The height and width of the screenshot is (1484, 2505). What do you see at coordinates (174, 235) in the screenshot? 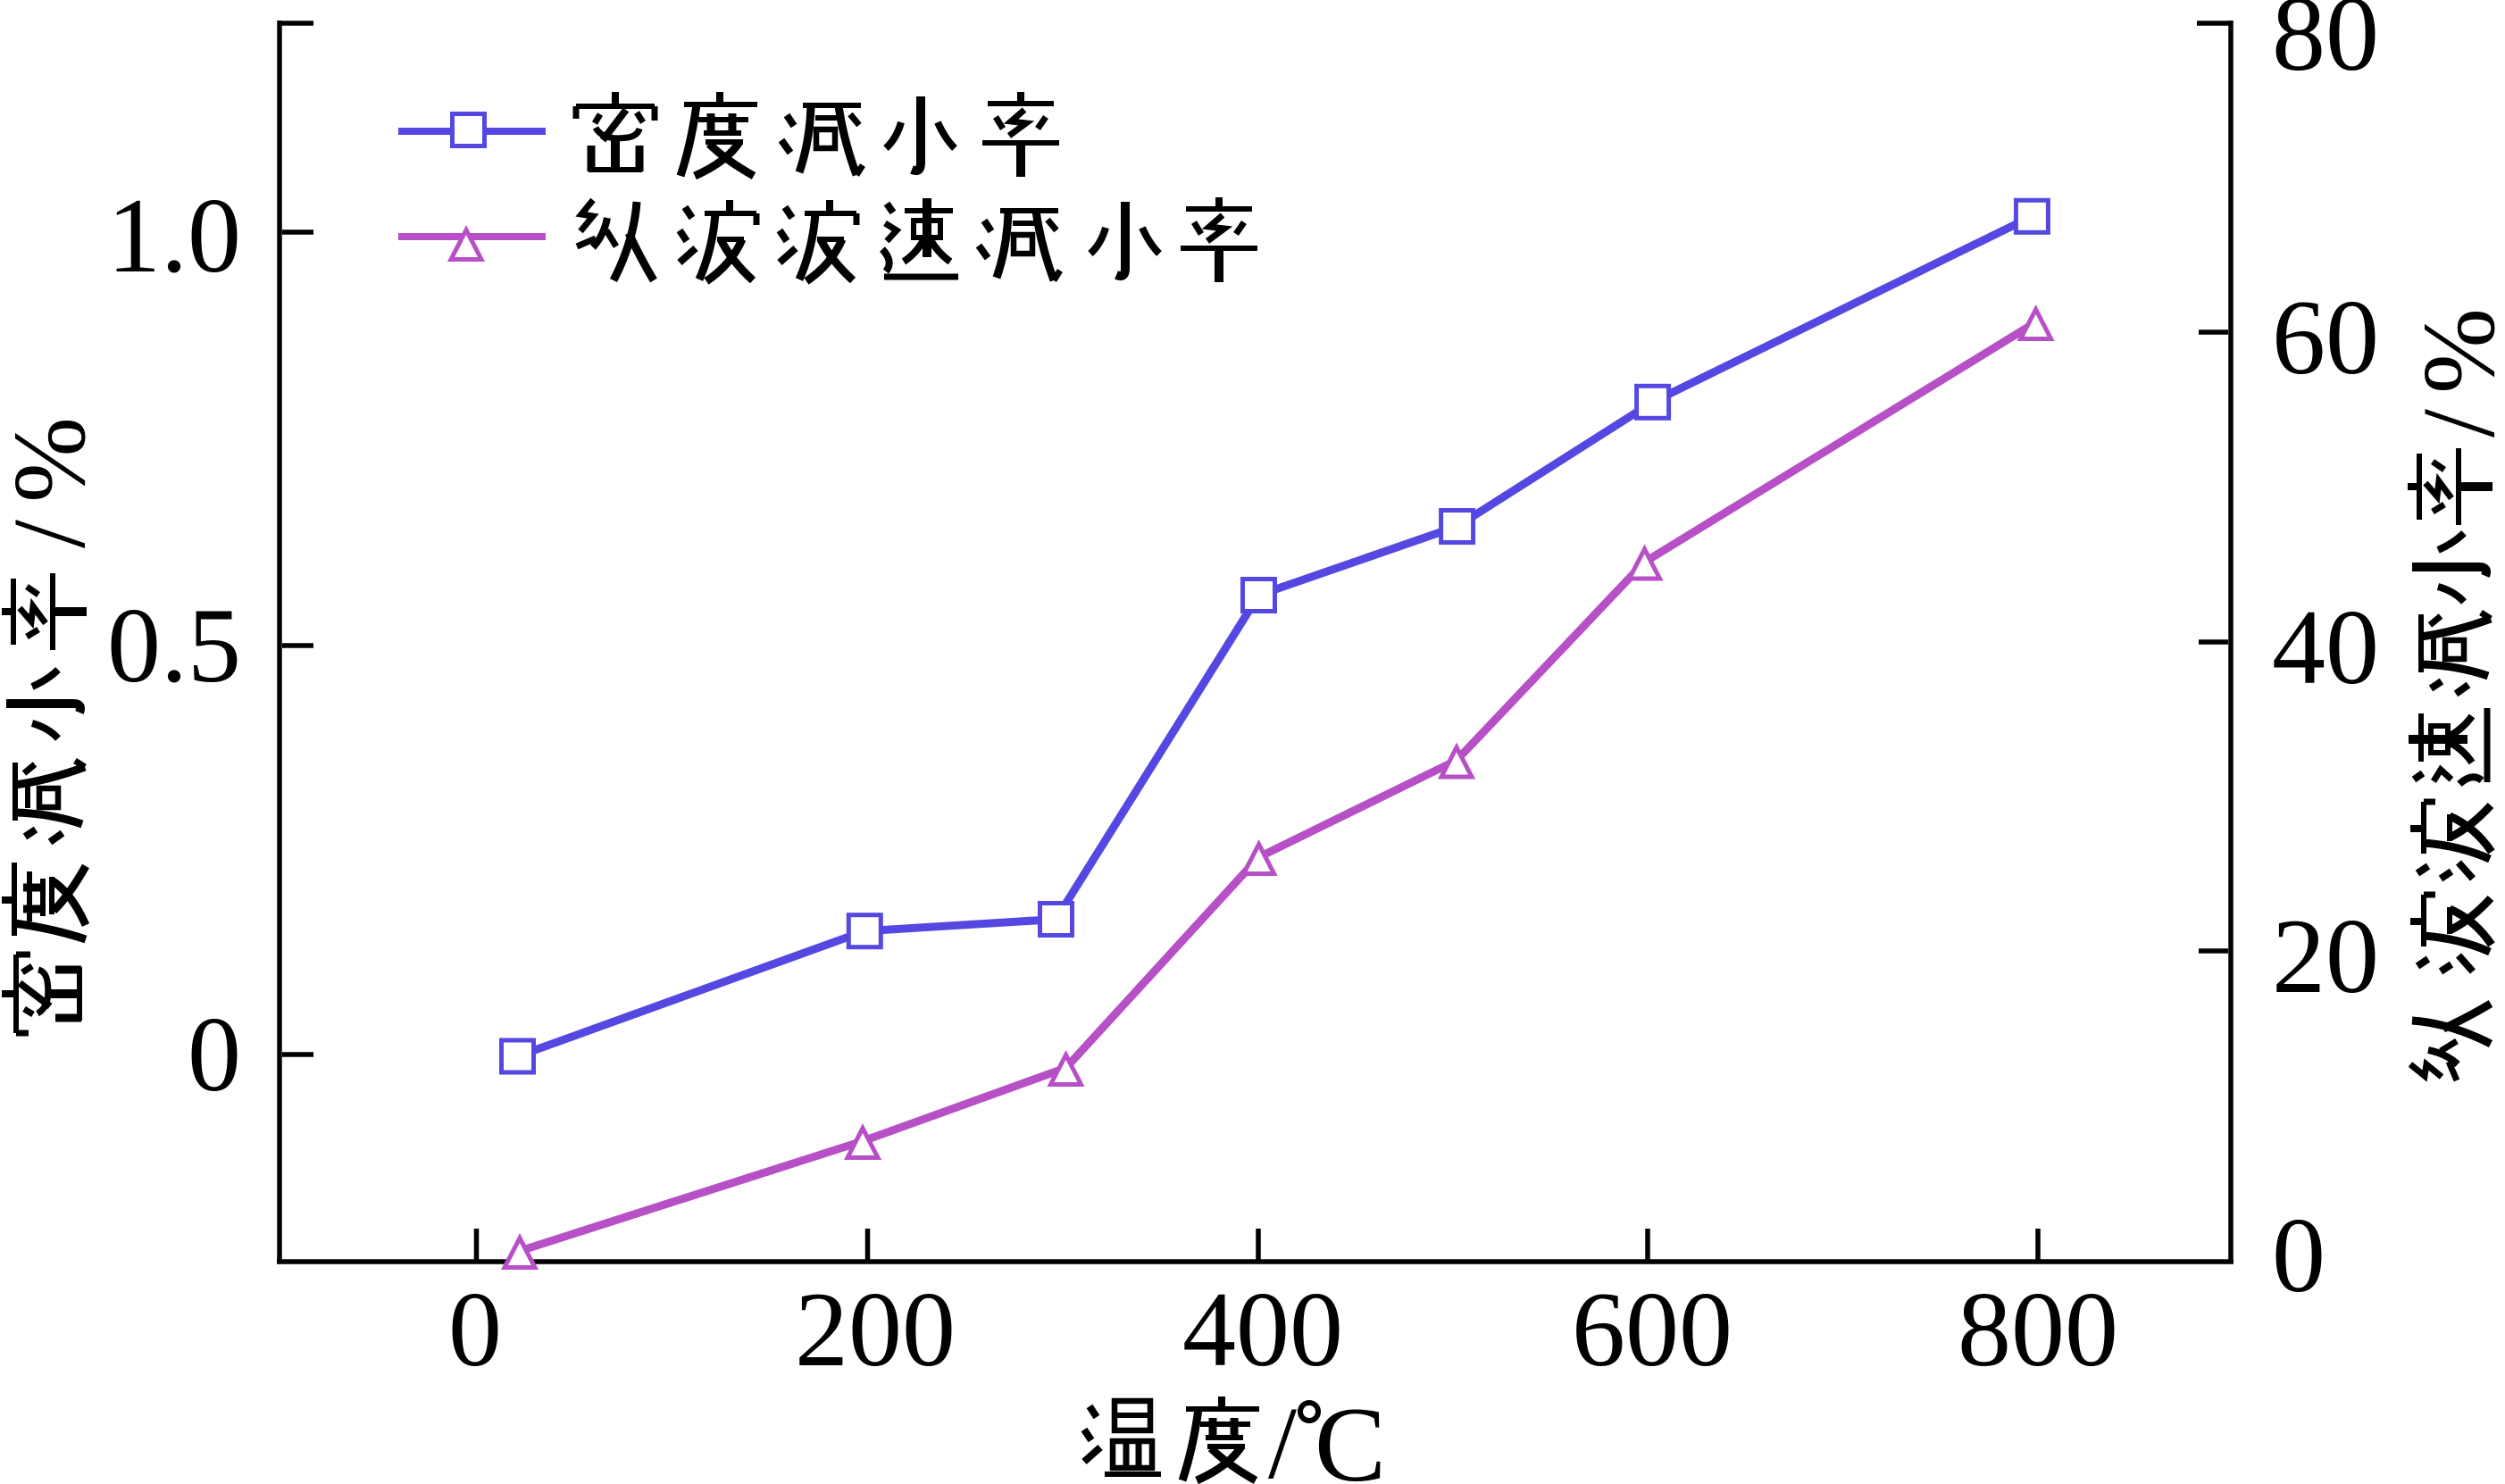
I see `svg-text: 1.0` at bounding box center [174, 235].